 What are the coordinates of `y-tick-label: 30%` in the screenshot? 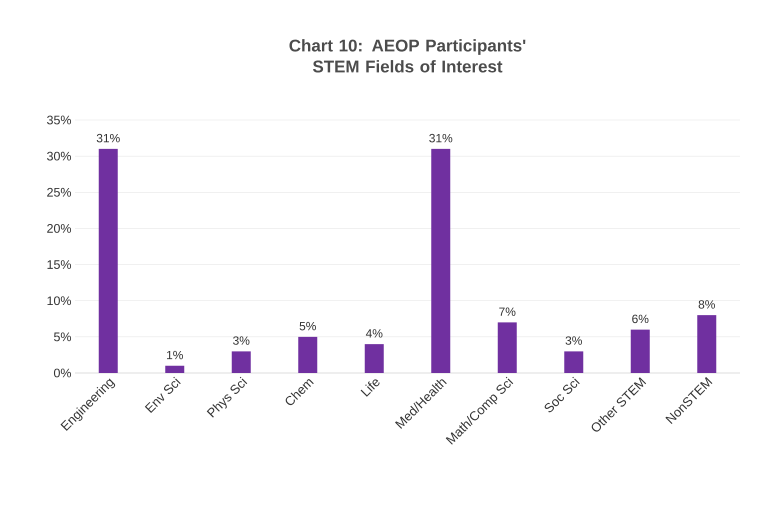 It's located at (59, 156).